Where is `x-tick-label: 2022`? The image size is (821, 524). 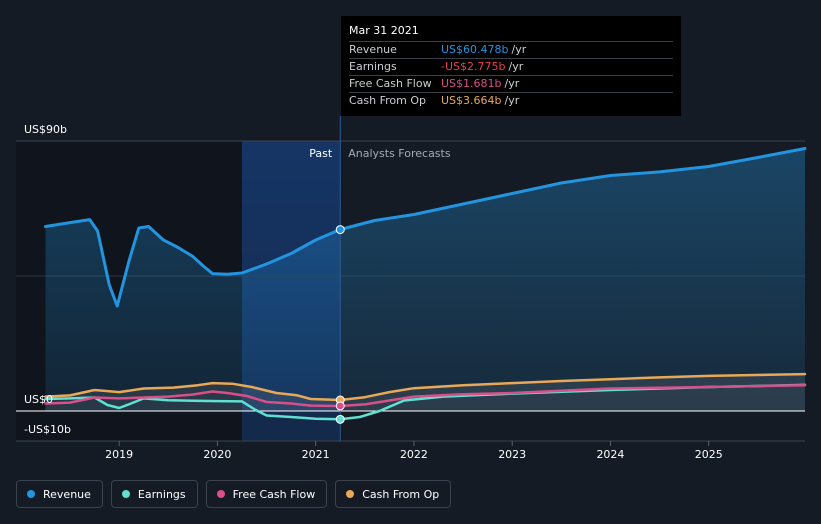
x-tick-label: 2022 is located at coordinates (414, 454).